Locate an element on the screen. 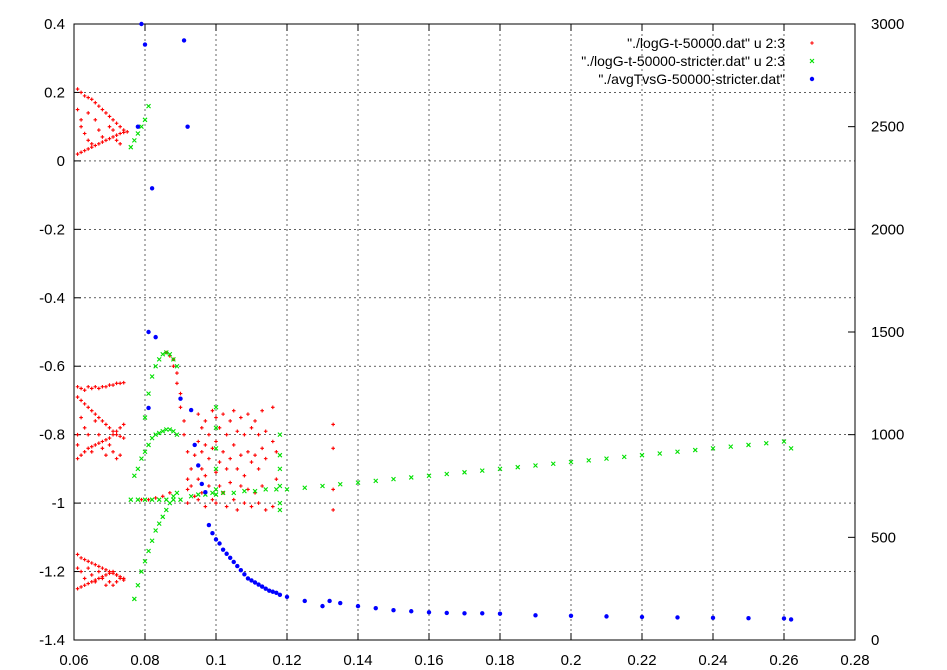 This screenshot has width=947, height=670. legend-label-2: "./logG-t-50000-stricter.dat" u 2:3 is located at coordinates (683, 61).